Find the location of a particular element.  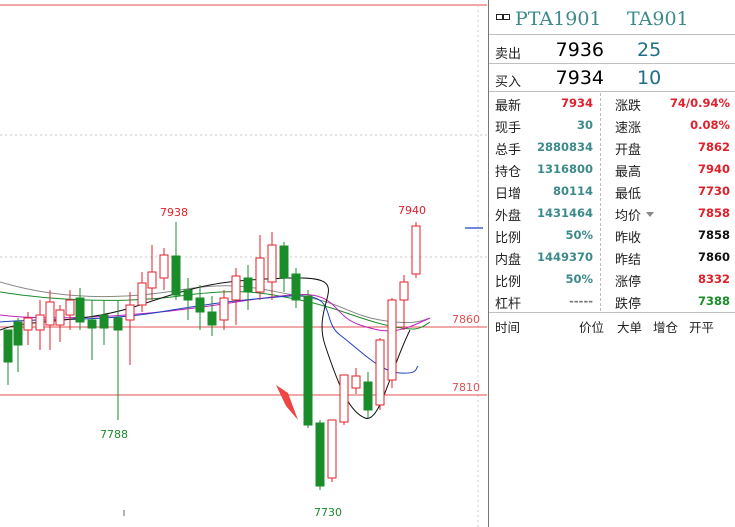

quote-value: 1431464 is located at coordinates (564, 213).